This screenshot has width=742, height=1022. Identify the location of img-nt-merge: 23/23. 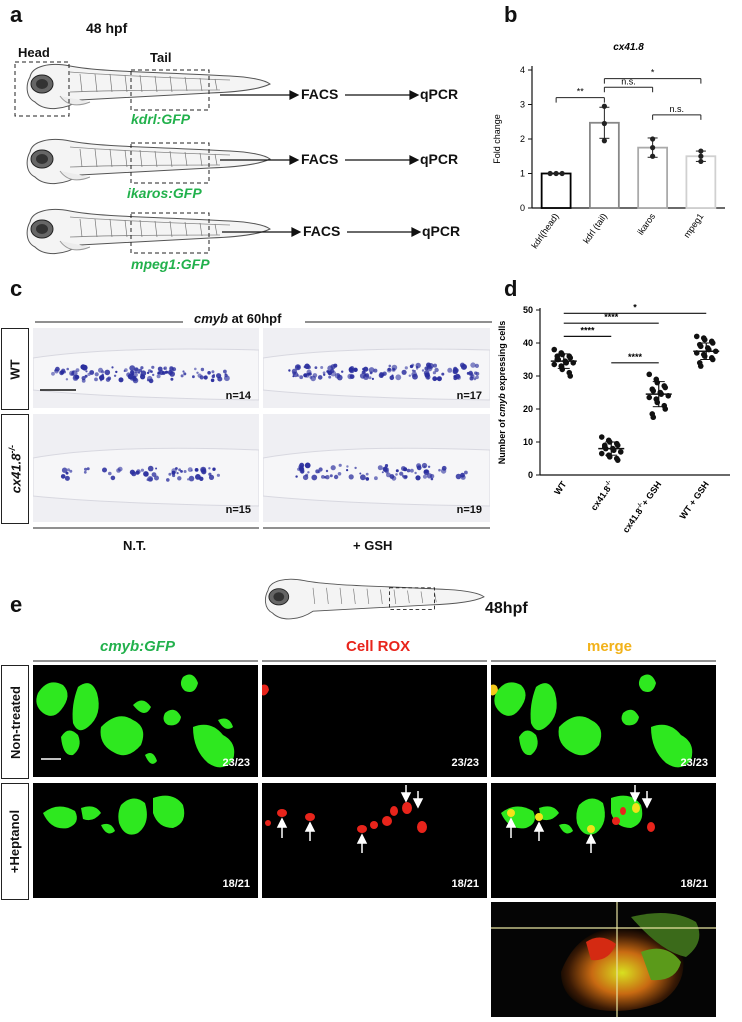
(603, 721).